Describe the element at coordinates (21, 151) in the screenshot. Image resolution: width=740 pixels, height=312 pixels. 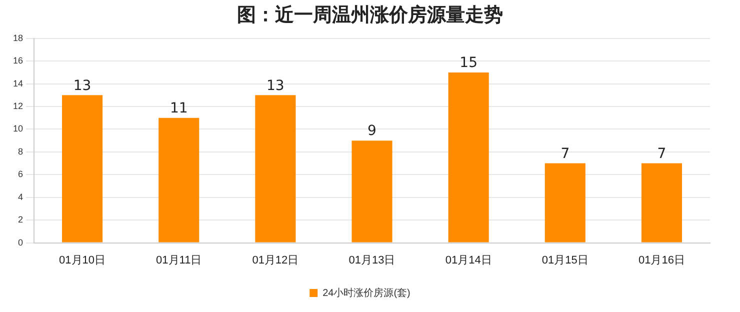
I see `y-tick-label: 8` at that location.